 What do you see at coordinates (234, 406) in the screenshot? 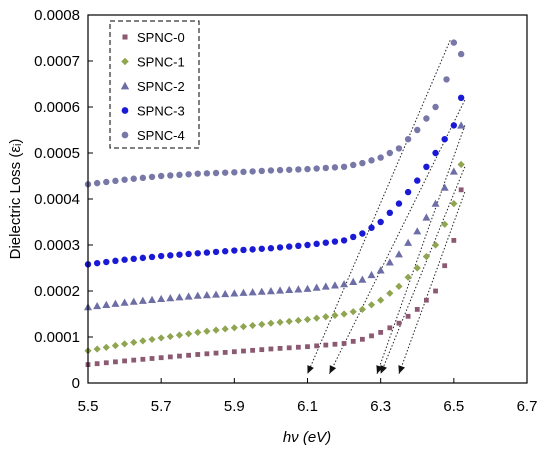
I see `x-tick-label: 5.9` at bounding box center [234, 406].